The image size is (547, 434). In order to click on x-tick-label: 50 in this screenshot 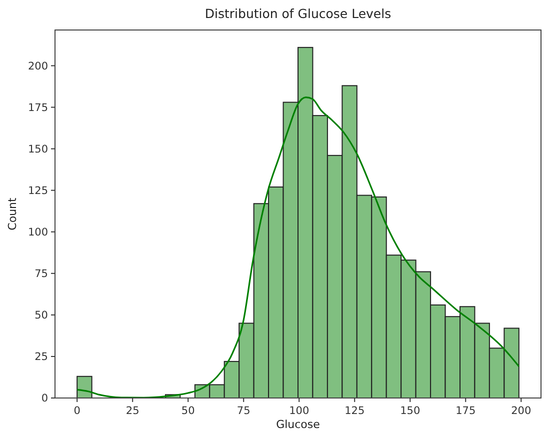, I will do `click(188, 411)`.